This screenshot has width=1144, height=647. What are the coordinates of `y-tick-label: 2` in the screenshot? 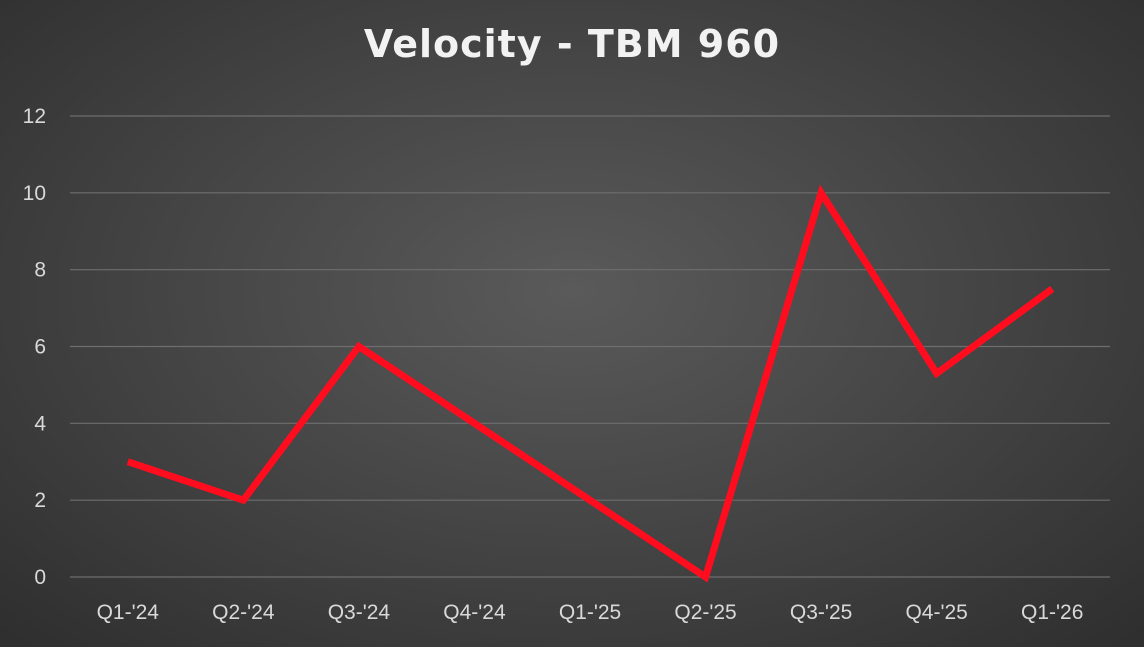 It's located at (40, 500).